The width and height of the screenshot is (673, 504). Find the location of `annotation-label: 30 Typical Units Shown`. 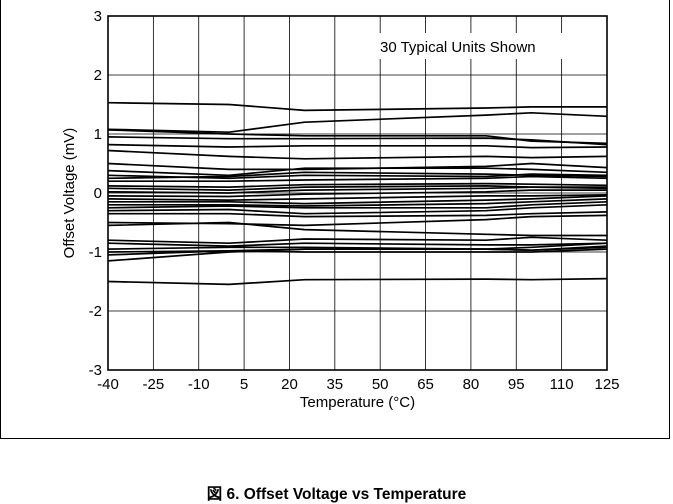

annotation-label: 30 Typical Units Shown is located at coordinates (458, 47).